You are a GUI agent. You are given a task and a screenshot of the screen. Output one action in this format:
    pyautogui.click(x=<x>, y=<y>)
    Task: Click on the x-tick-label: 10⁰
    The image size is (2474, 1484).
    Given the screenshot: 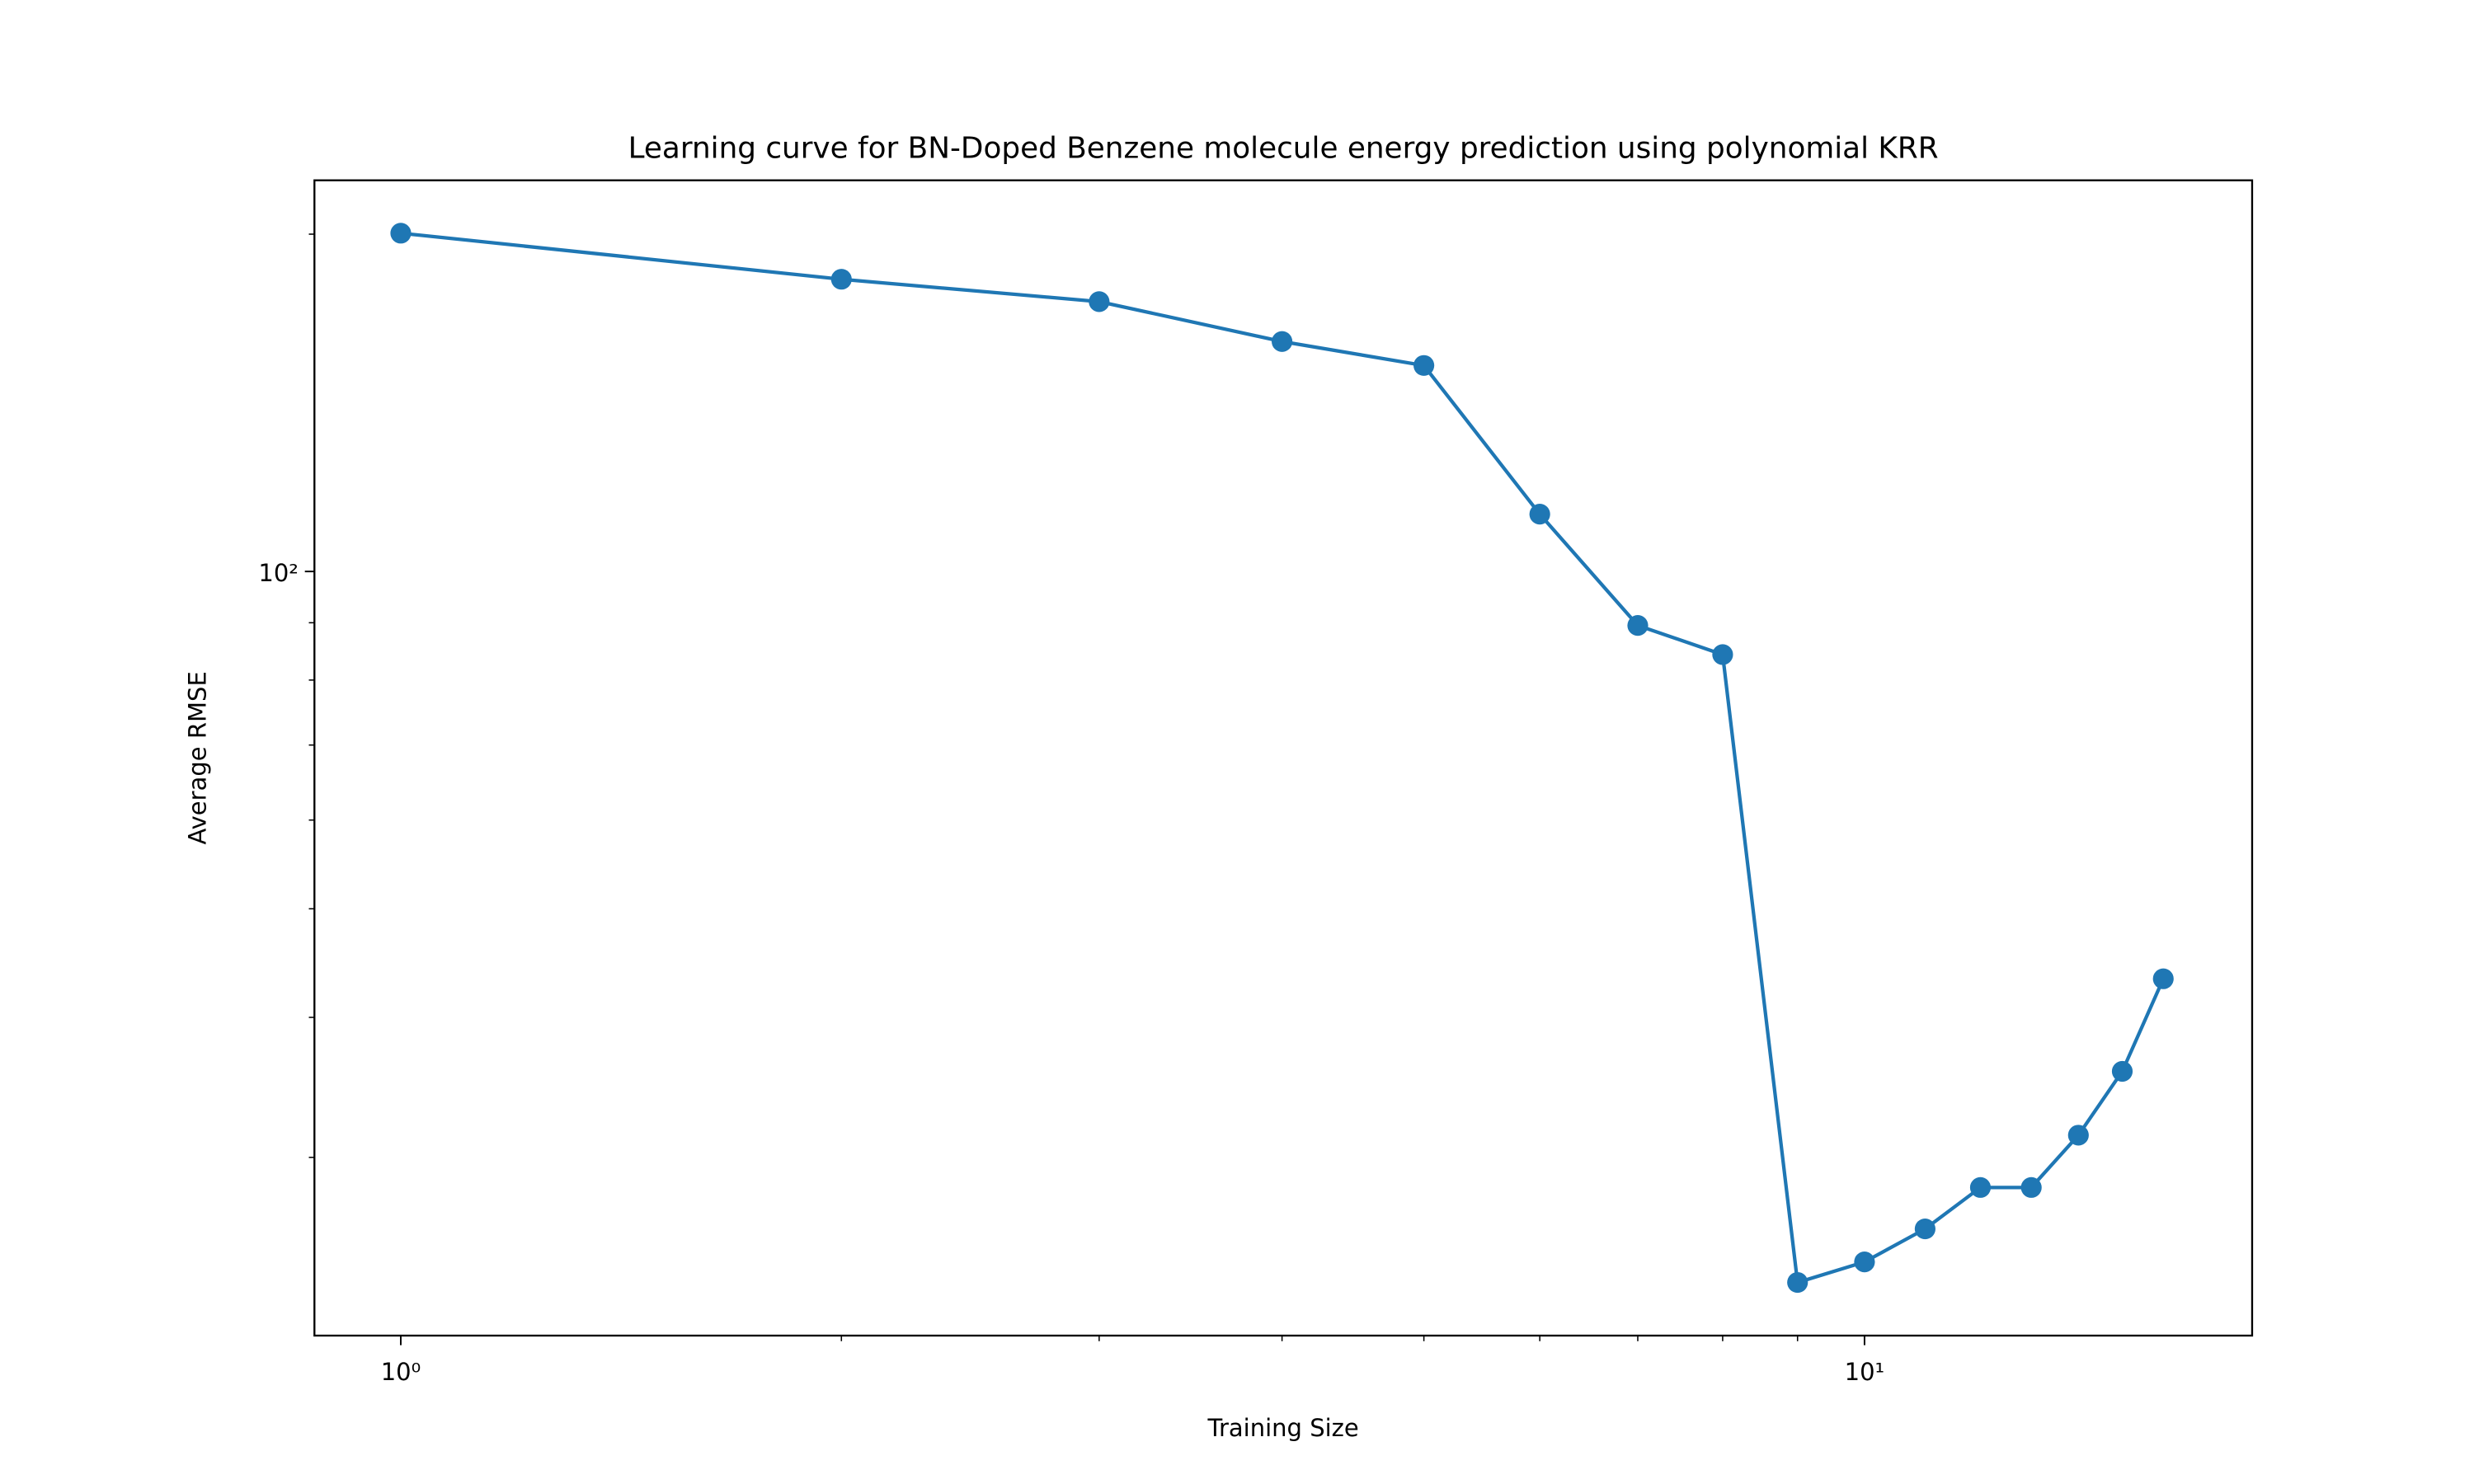 What is the action you would take?
    pyautogui.click(x=401, y=1372)
    